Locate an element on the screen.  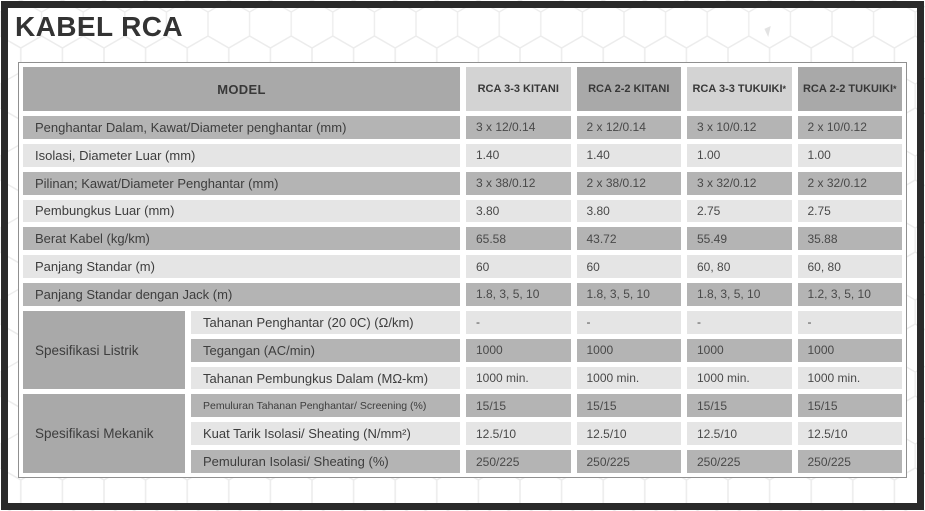
column-header: RCA 3-3 TUKUIKI * is located at coordinates (739, 89).